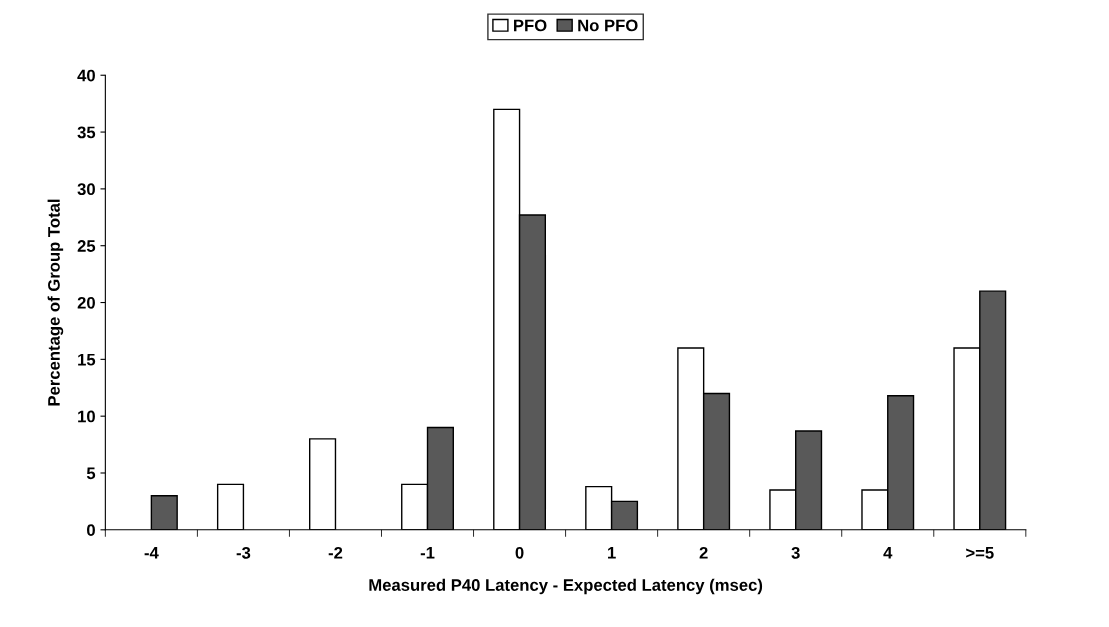 The height and width of the screenshot is (627, 1109). What do you see at coordinates (612, 553) in the screenshot?
I see `x-tick-label: 1` at bounding box center [612, 553].